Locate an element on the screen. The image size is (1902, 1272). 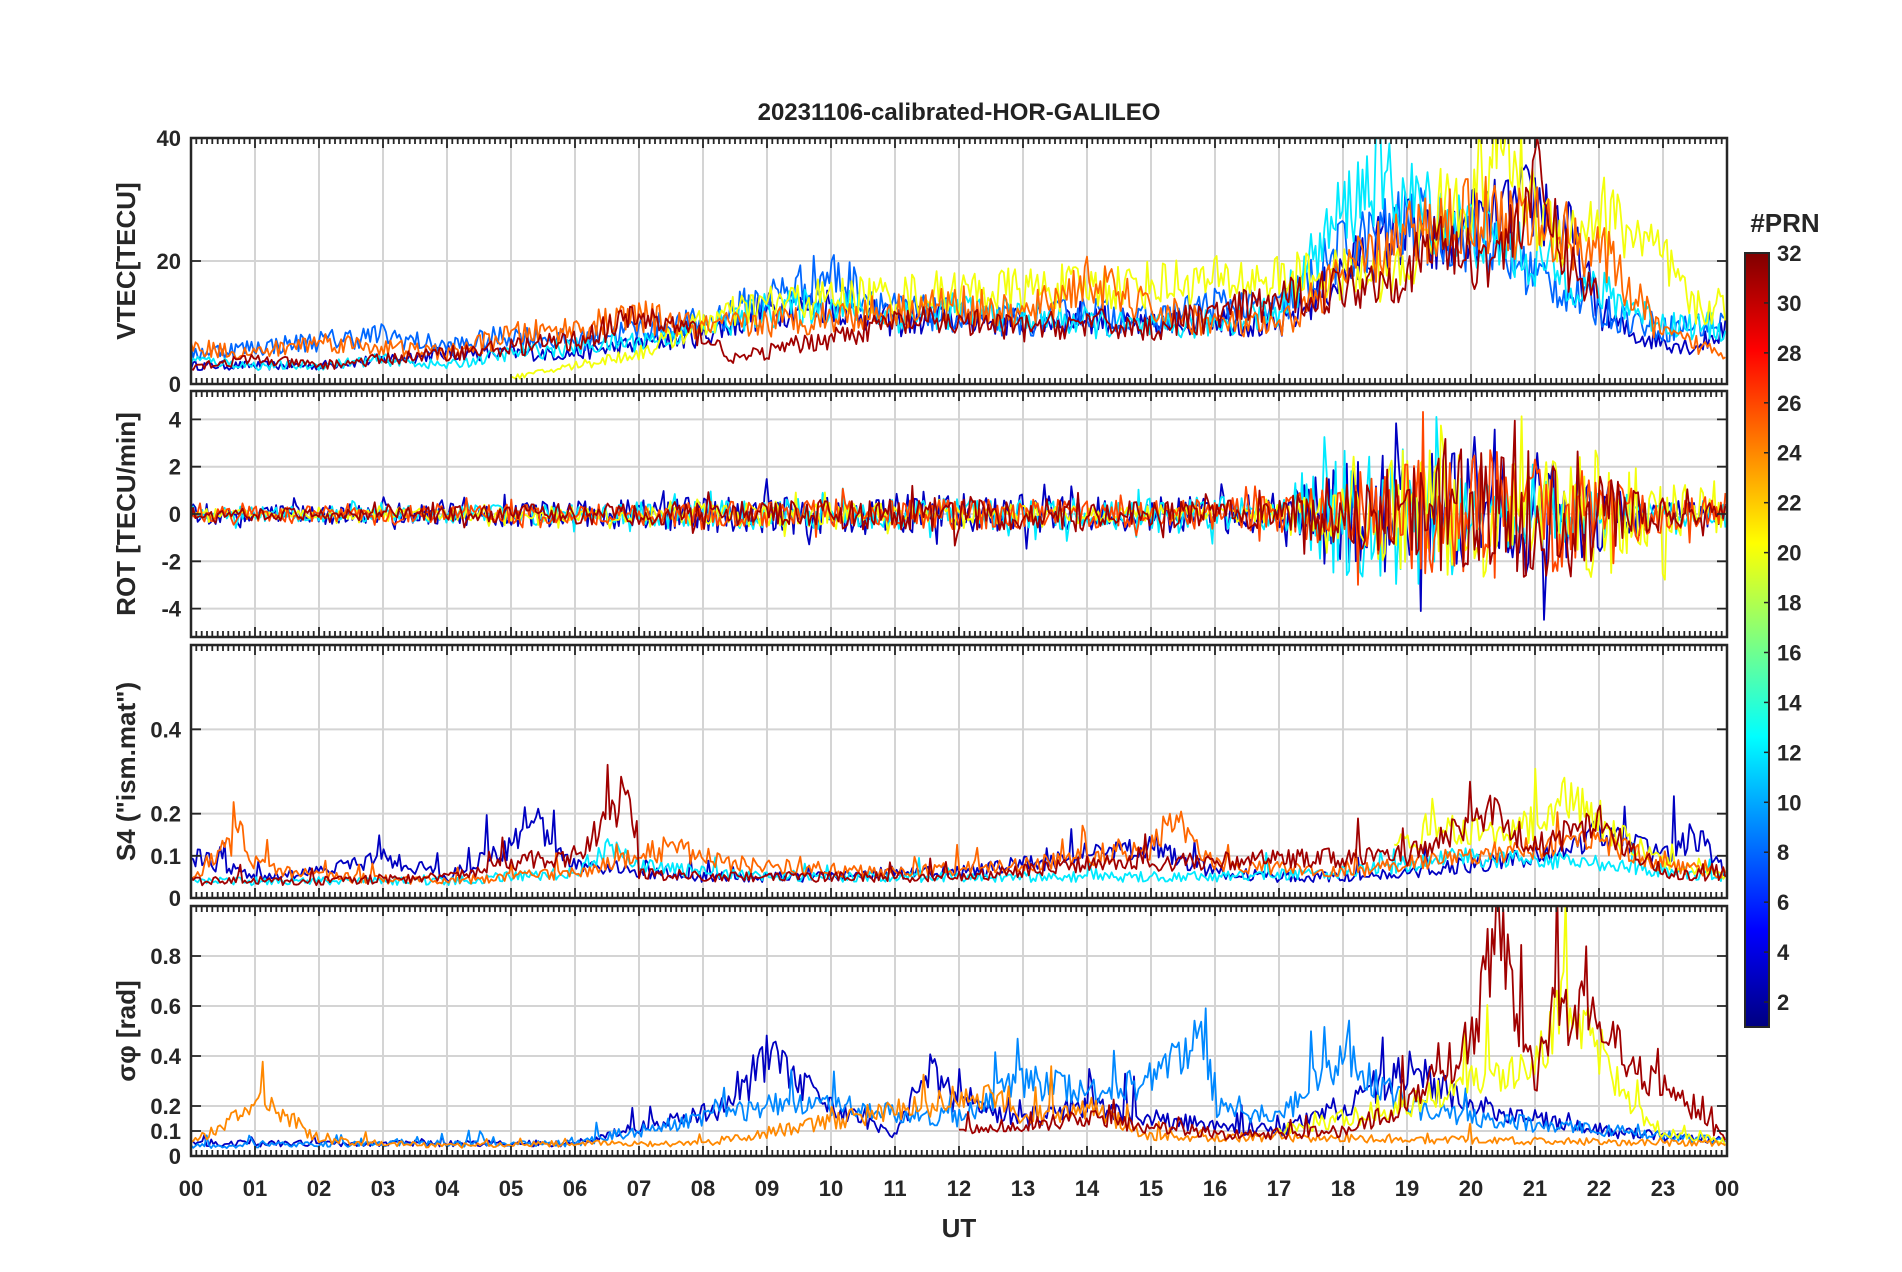
colorbar-tick-label: 6 is located at coordinates (1783, 902).